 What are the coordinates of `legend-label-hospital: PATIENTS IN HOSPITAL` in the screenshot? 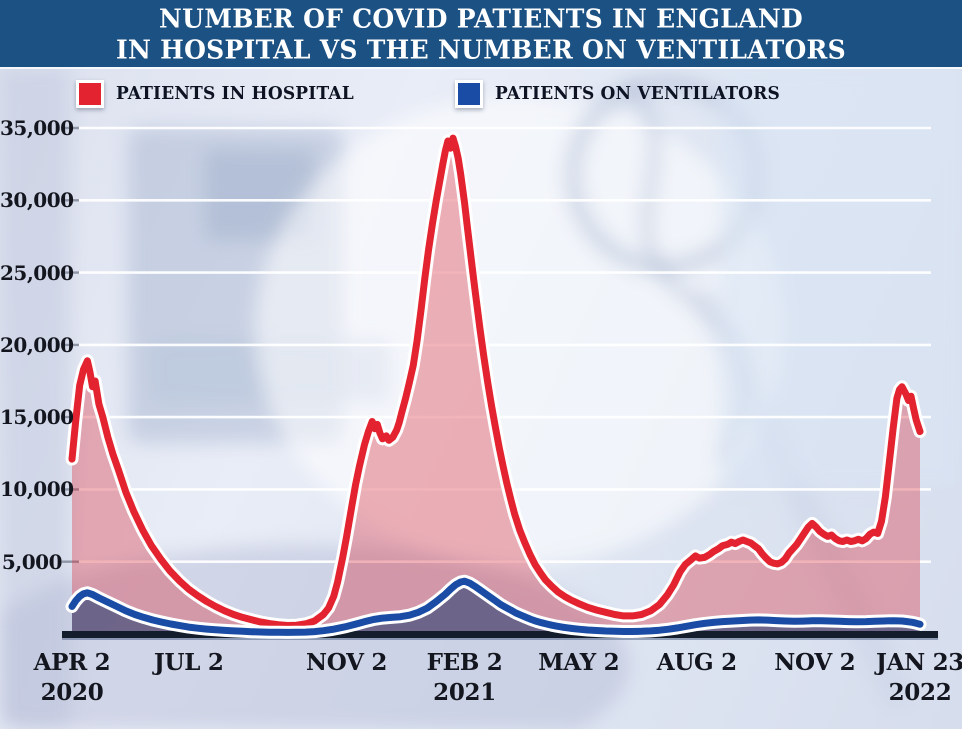 It's located at (235, 94).